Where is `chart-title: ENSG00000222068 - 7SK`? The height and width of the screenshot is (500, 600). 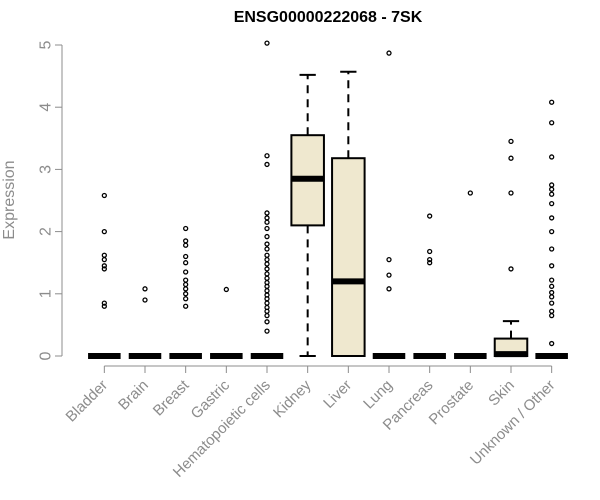
chart-title: ENSG00000222068 - 7SK is located at coordinates (328, 17).